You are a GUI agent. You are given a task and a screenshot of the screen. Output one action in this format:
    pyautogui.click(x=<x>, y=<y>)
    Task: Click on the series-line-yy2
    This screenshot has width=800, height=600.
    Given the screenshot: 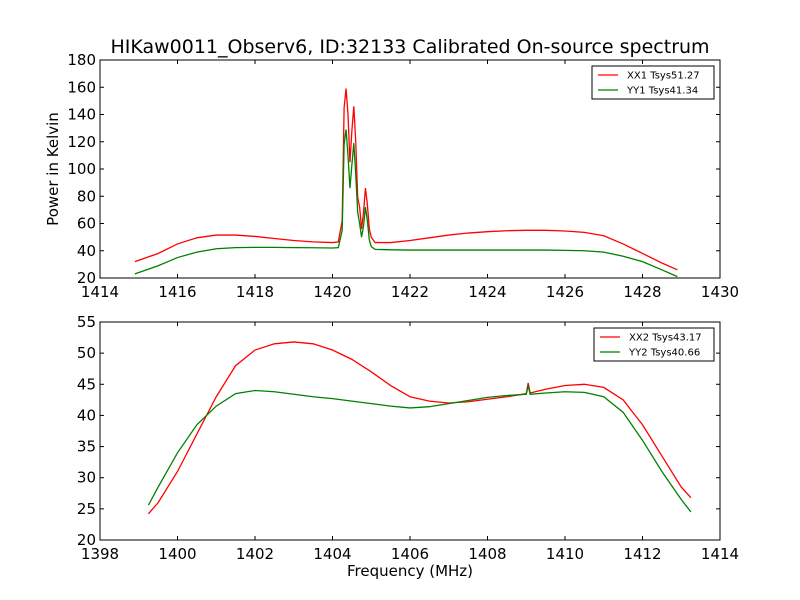 What is the action you would take?
    pyautogui.click(x=419, y=449)
    